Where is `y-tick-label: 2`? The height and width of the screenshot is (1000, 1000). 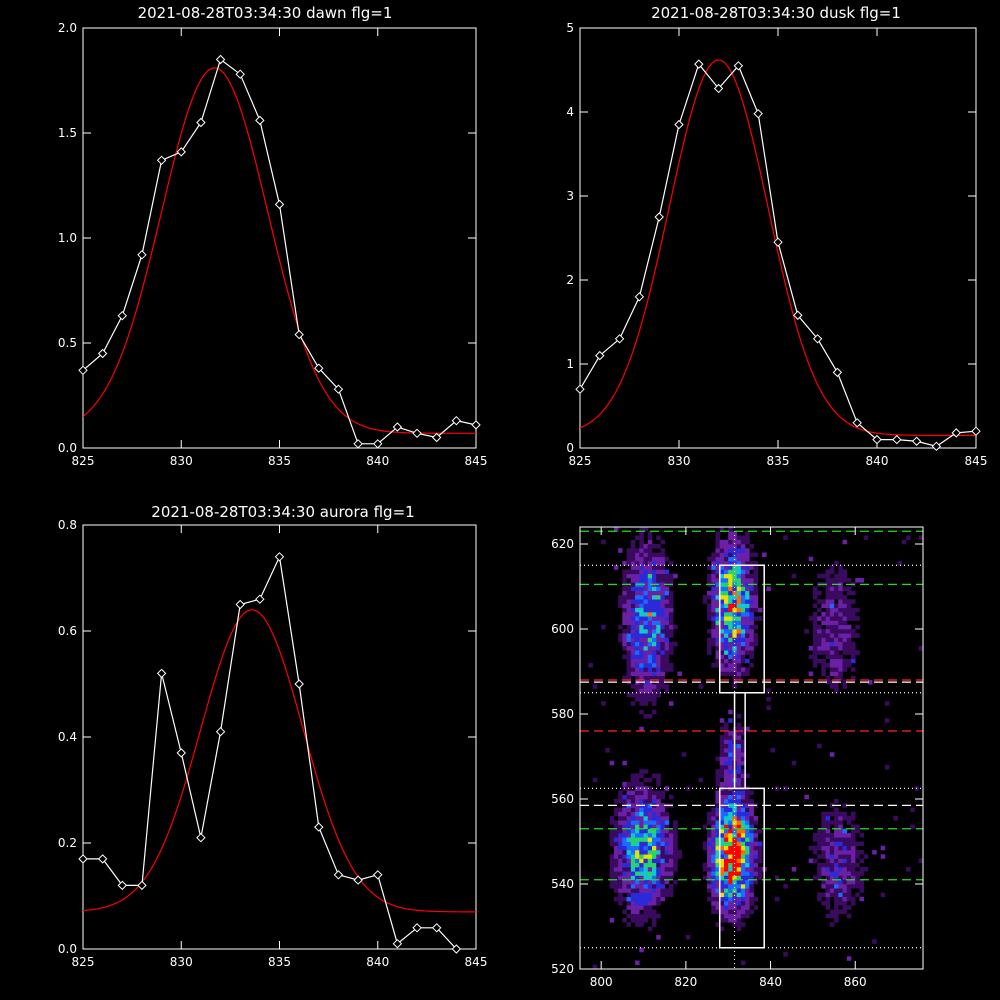 y-tick-label: 2 is located at coordinates (570, 280).